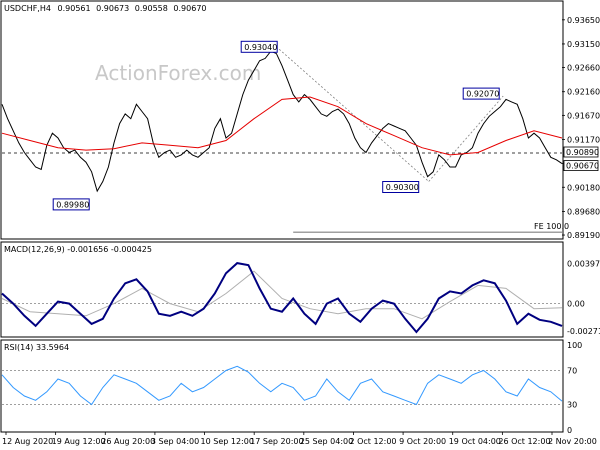 This screenshot has width=600, height=450. What do you see at coordinates (175, 441) in the screenshot?
I see `x-tick-label: 3 Sep 04:00` at bounding box center [175, 441].